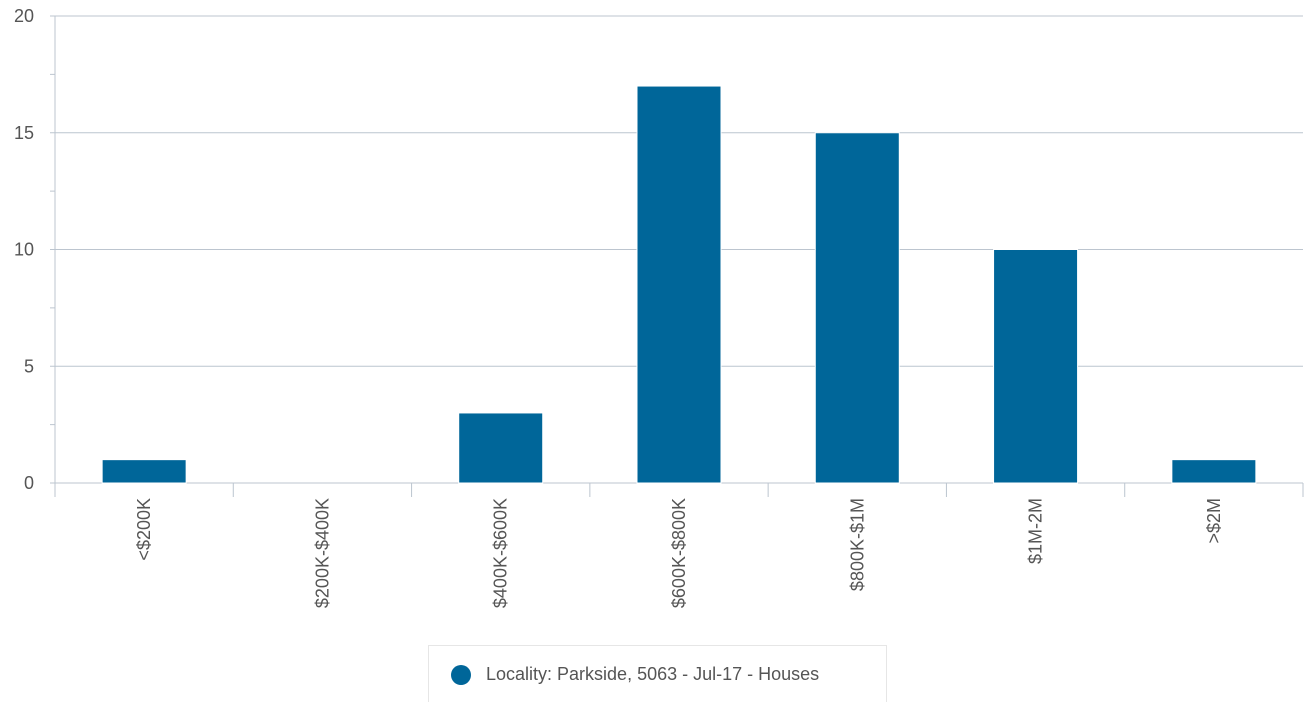 The height and width of the screenshot is (702, 1305). What do you see at coordinates (24, 133) in the screenshot?
I see `y-tick-label: 15` at bounding box center [24, 133].